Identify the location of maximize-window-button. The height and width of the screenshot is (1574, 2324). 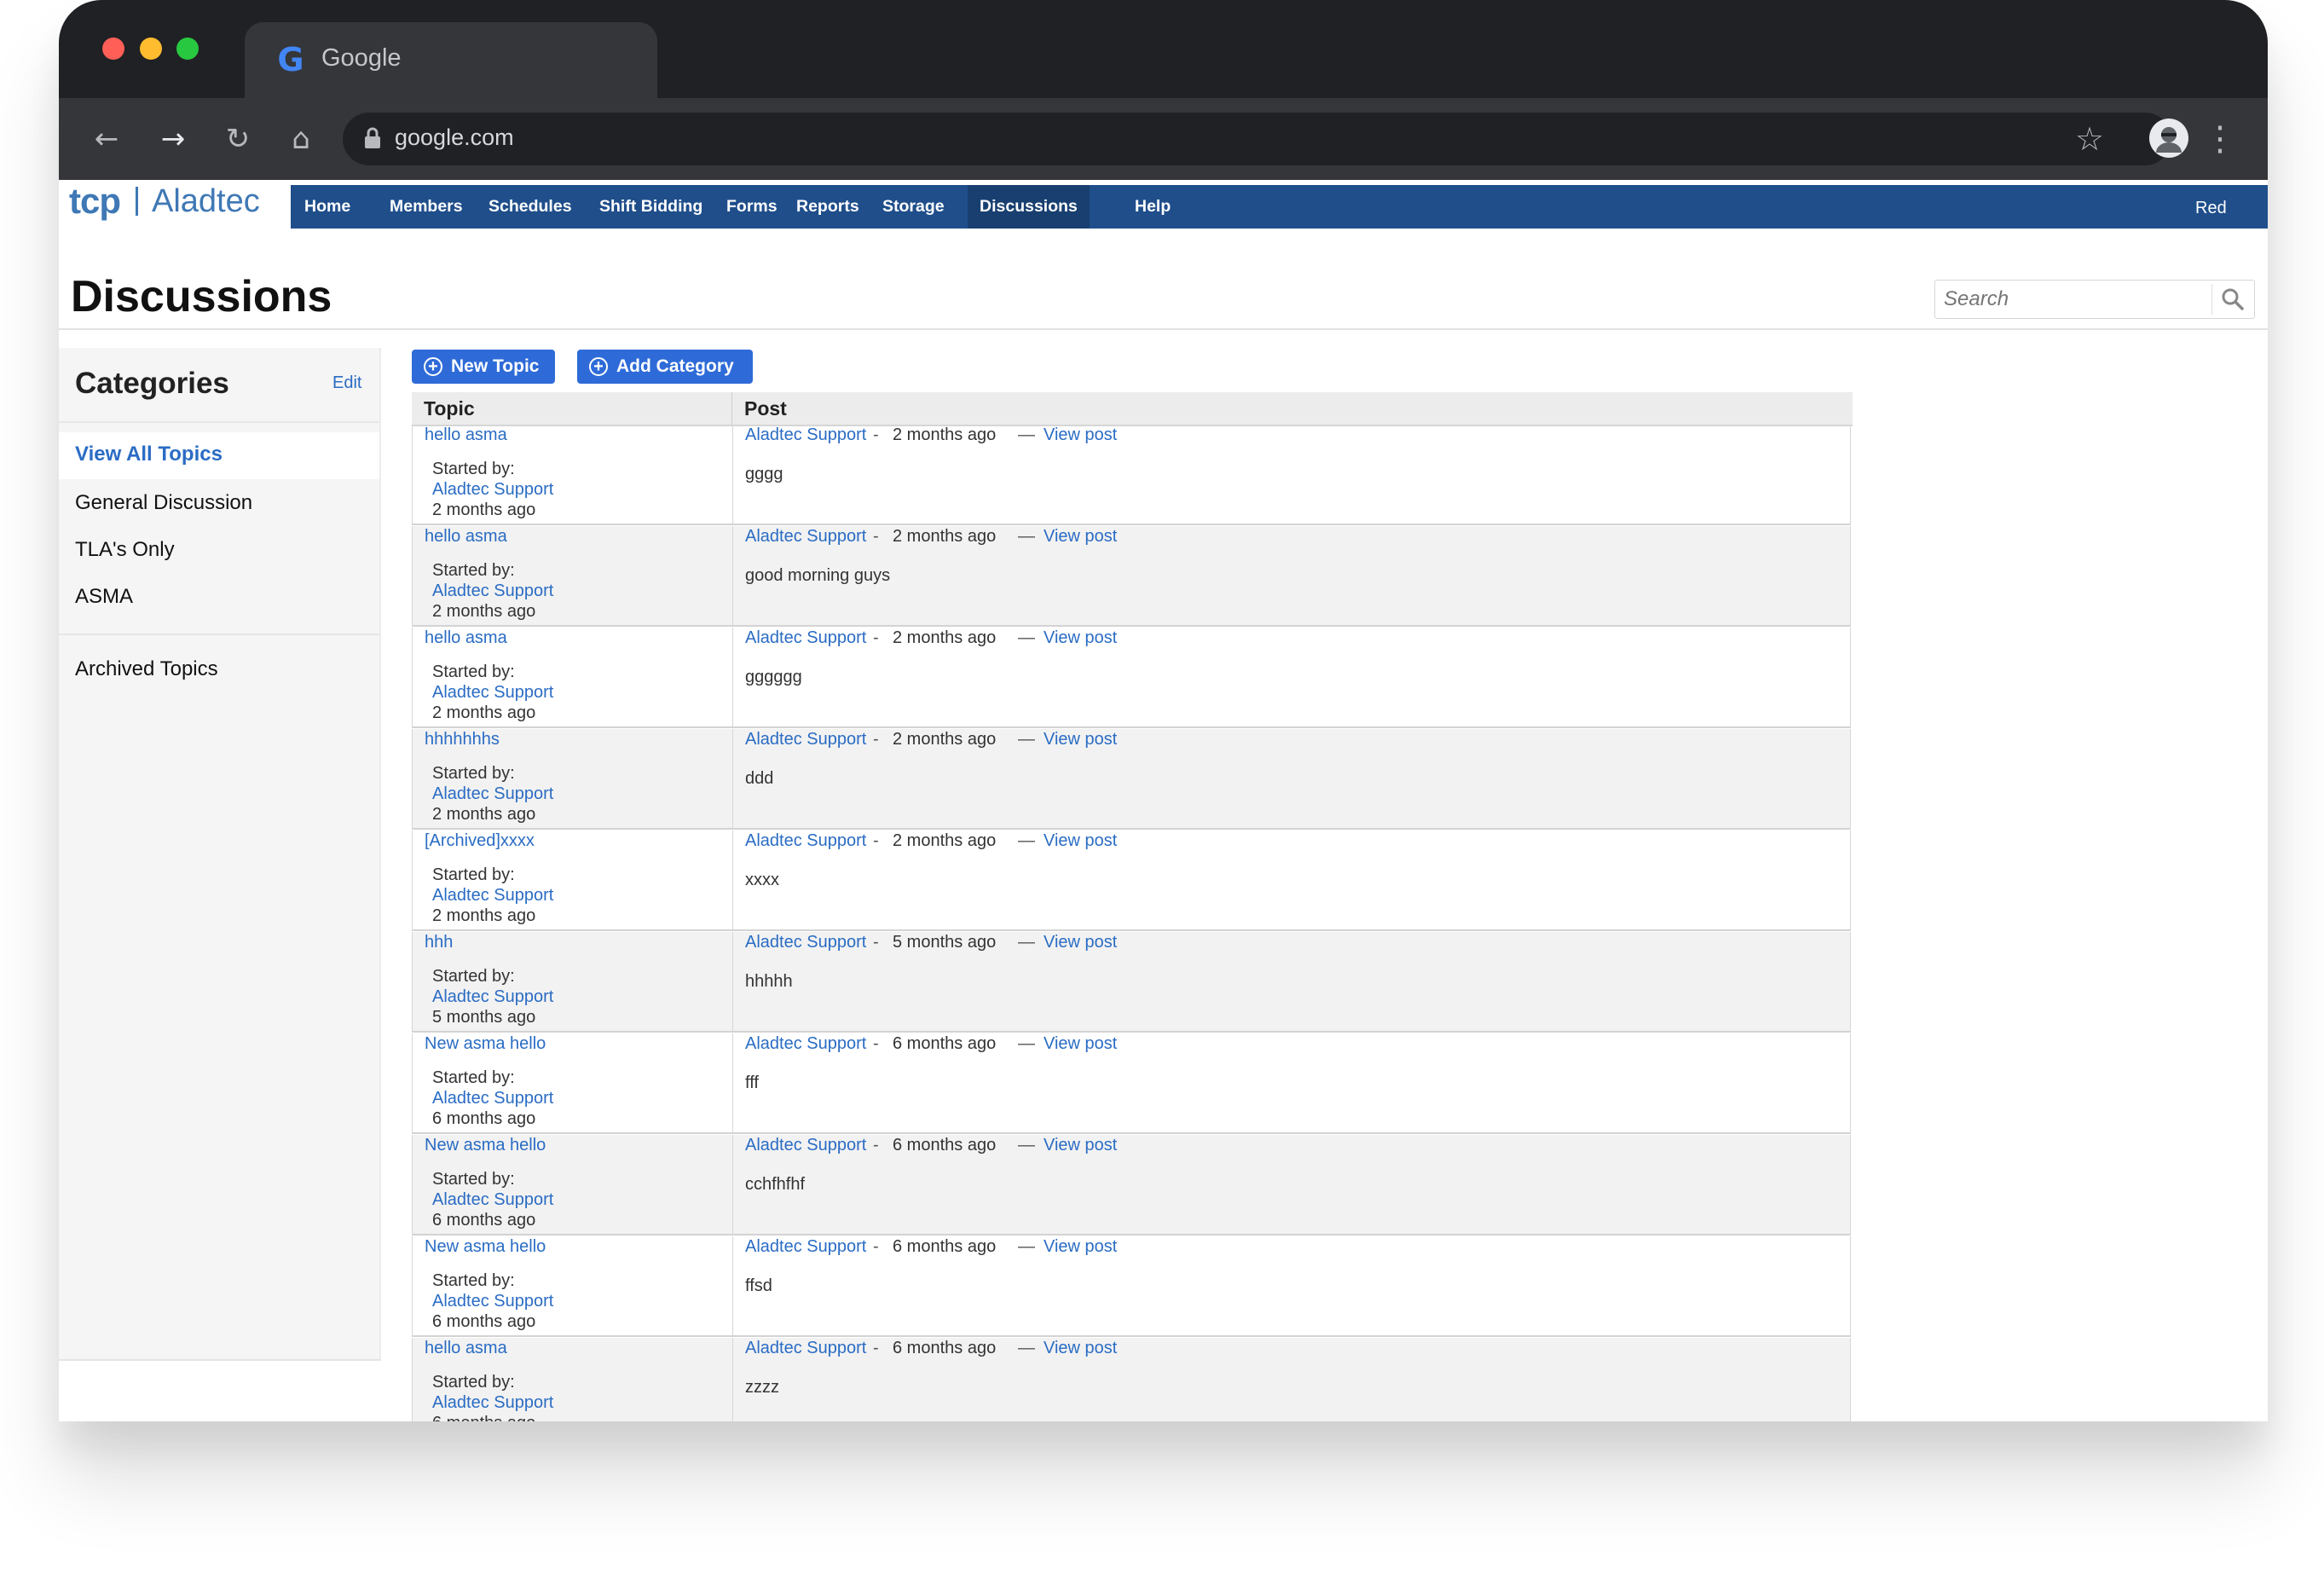
(188, 49).